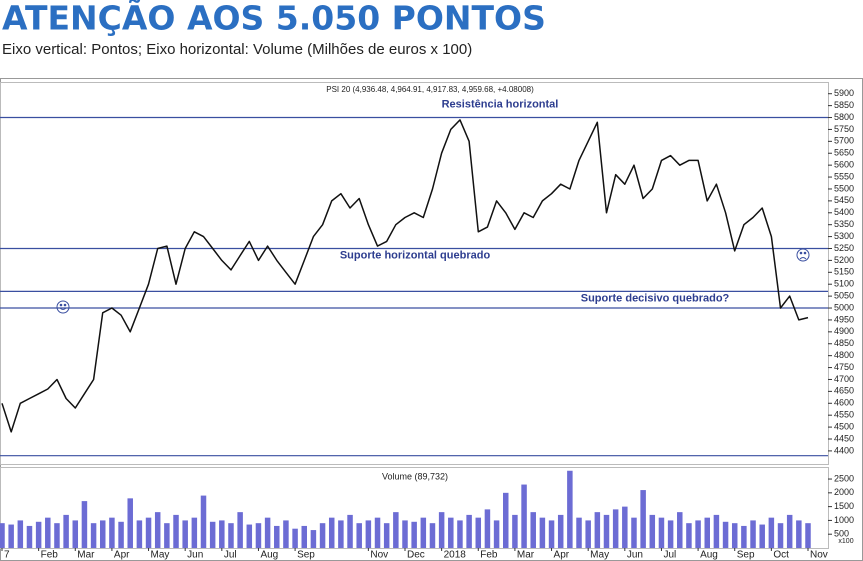  I want to click on y-tick-label: 4800, so click(844, 355).